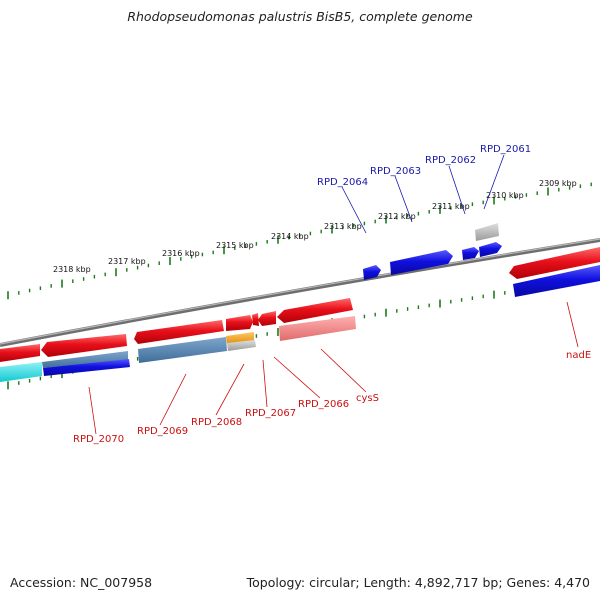 The width and height of the screenshot is (600, 600). What do you see at coordinates (342, 182) in the screenshot?
I see `gene-label: RPD_2064` at bounding box center [342, 182].